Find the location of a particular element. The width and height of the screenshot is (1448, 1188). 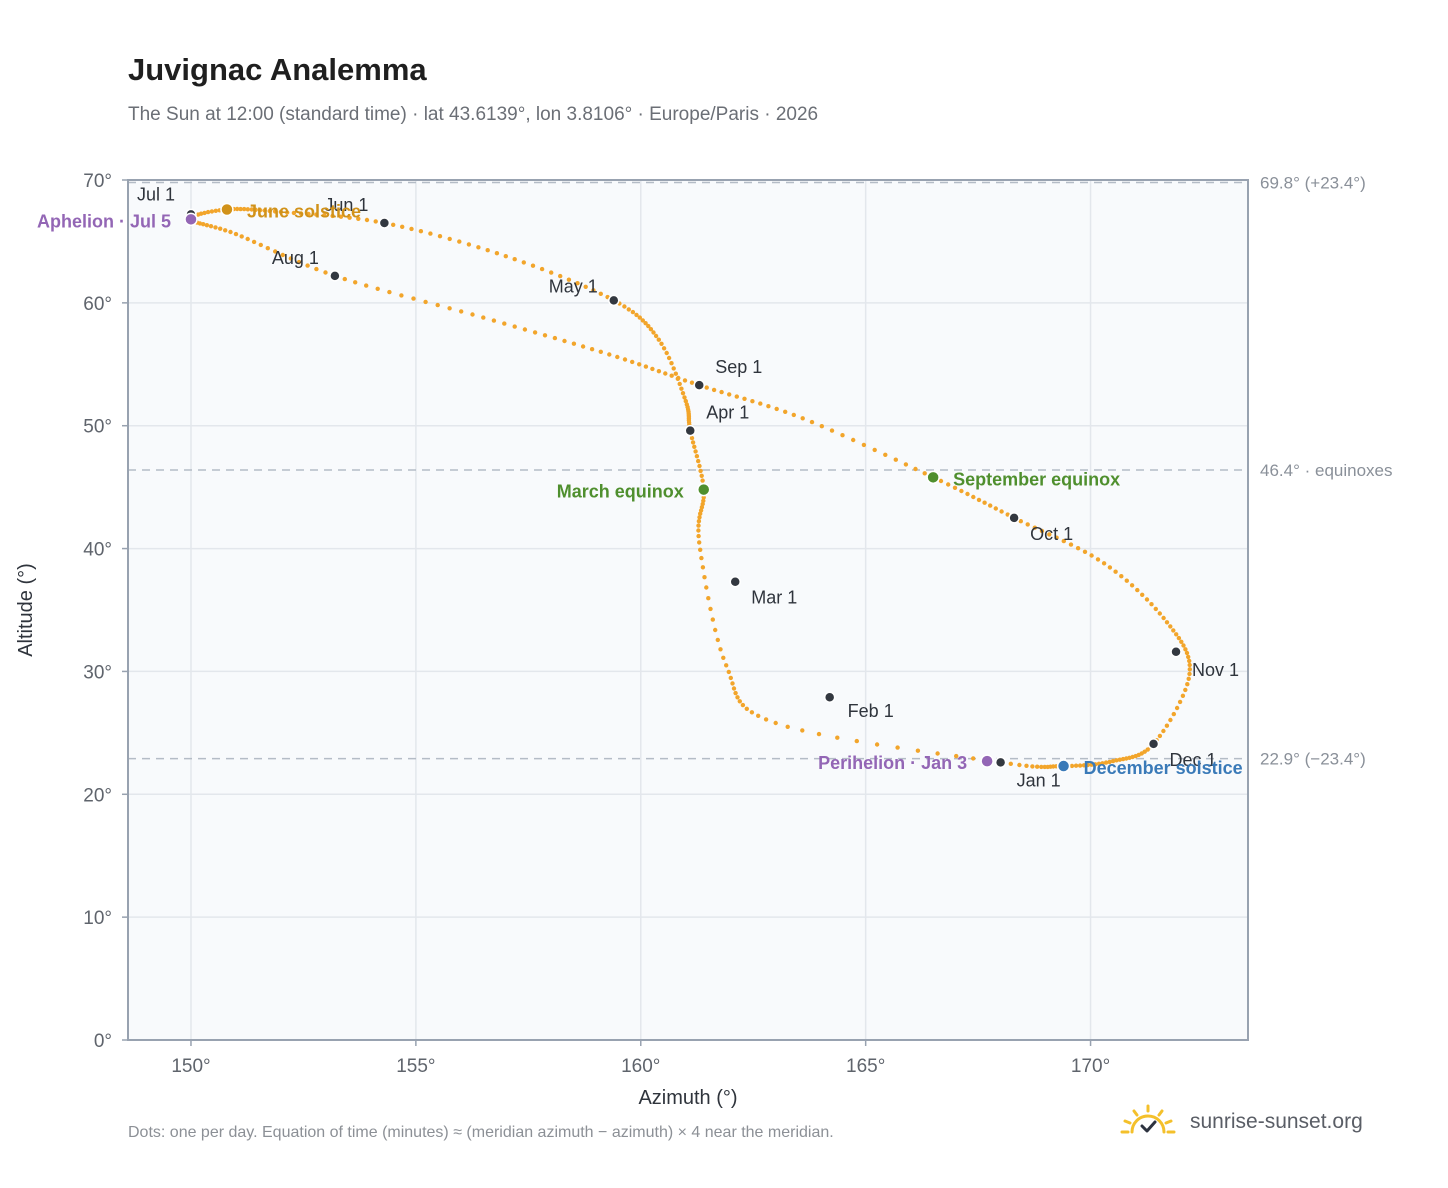

x-tick-label: 155° is located at coordinates (415, 1066).